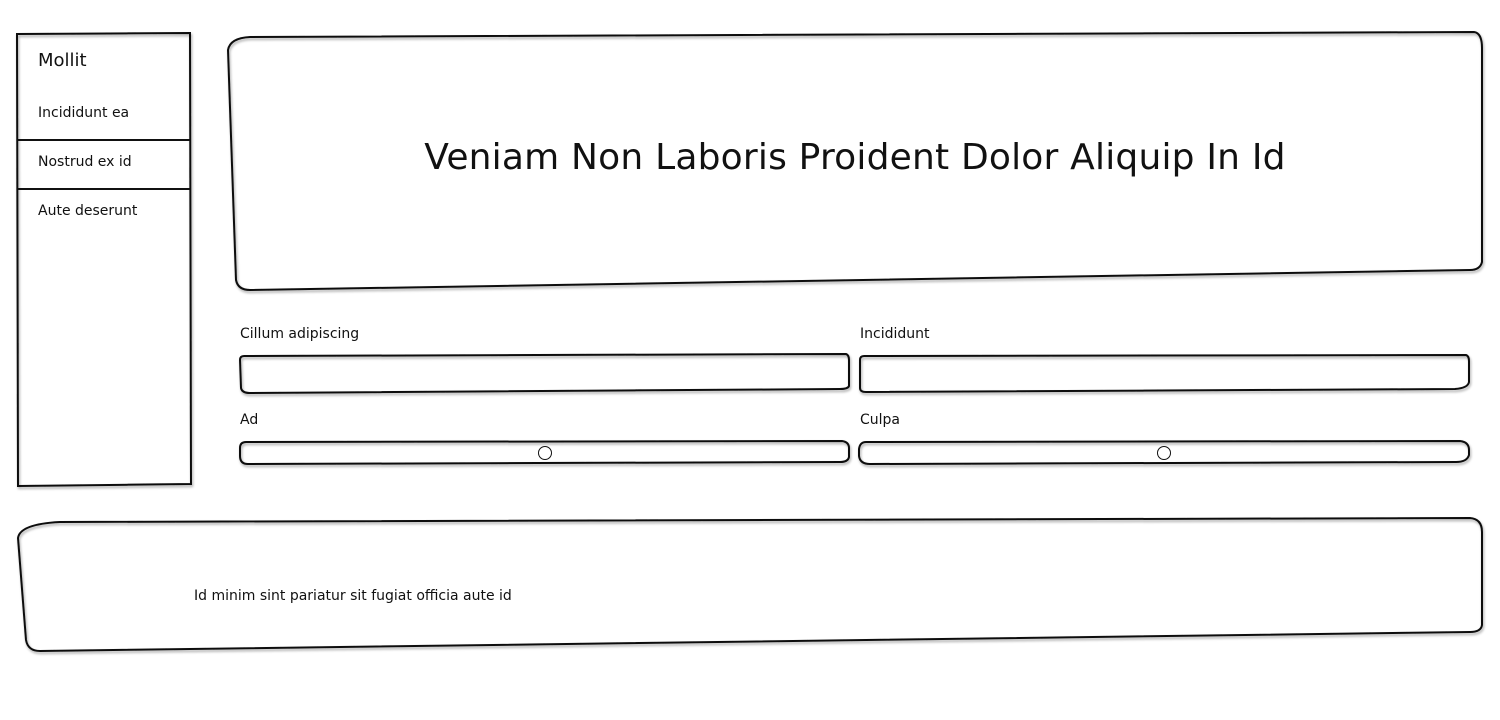 This screenshot has height=720, width=1500. Describe the element at coordinates (84, 113) in the screenshot. I see `sidebar-item-label: Incididunt ea` at that location.